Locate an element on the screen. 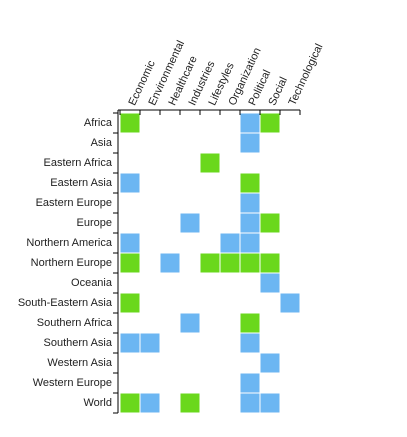 This screenshot has width=407, height=437. row-label: Northern Europe is located at coordinates (71, 263).